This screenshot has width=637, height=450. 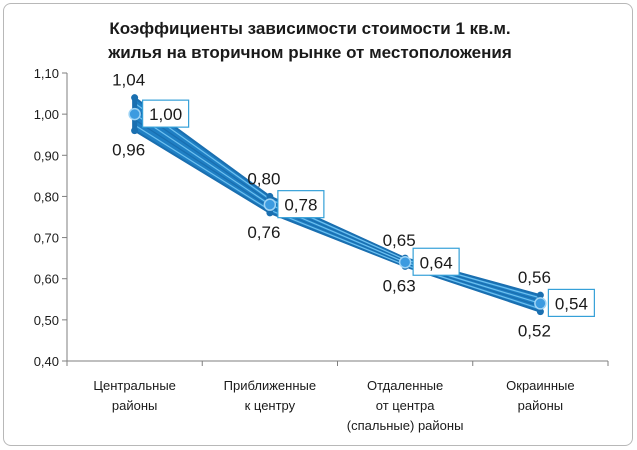 I want to click on data-label-min: 0,52, so click(x=534, y=331).